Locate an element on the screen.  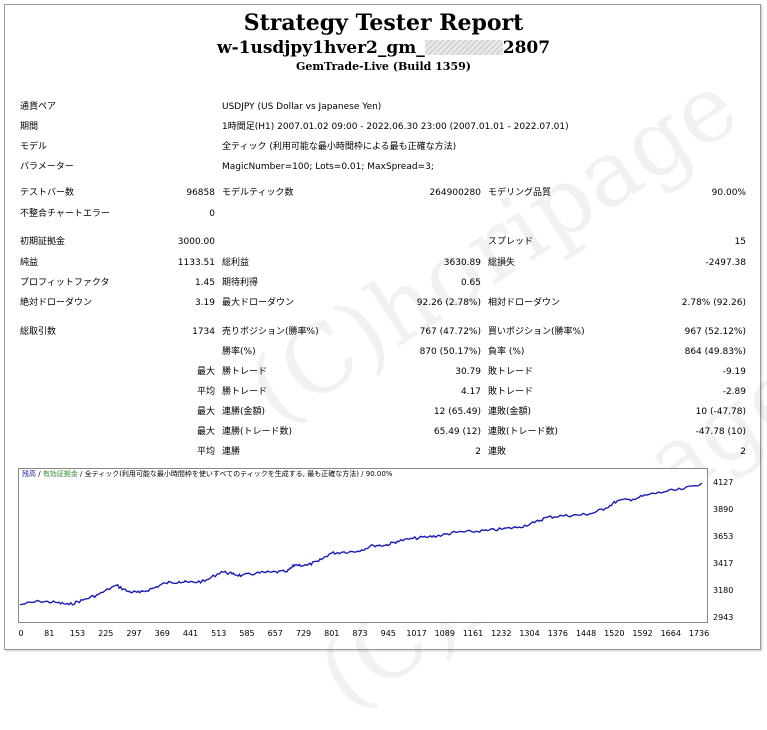
y-tick-label: 4127 is located at coordinates (723, 482).